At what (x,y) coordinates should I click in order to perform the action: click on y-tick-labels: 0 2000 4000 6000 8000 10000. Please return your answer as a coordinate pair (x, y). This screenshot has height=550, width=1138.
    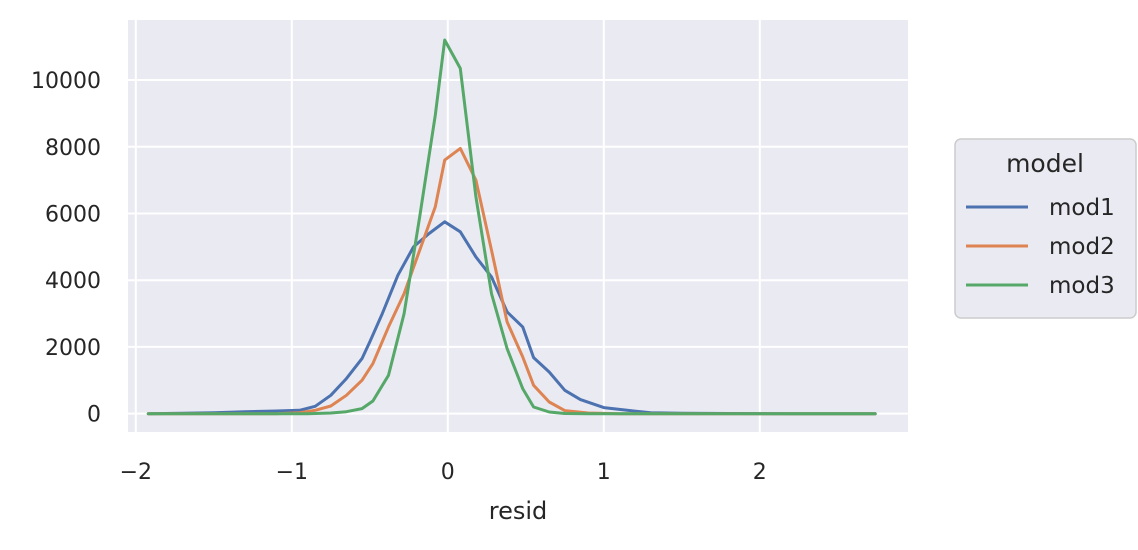
    Looking at the image, I should click on (66, 248).